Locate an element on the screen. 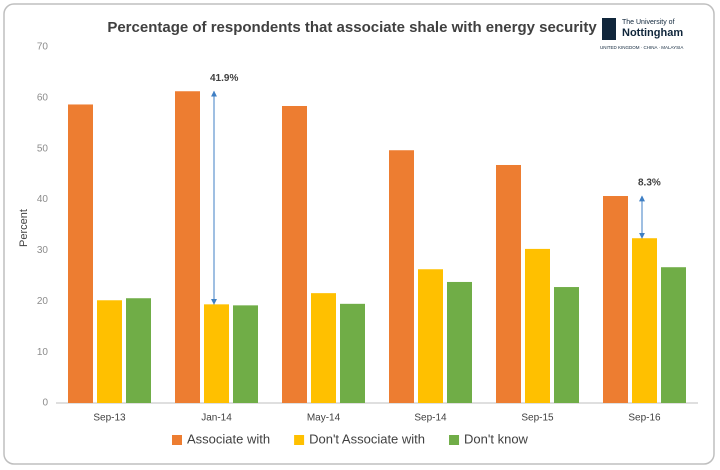 This screenshot has width=720, height=470. annotation-label: 41.9% is located at coordinates (224, 78).